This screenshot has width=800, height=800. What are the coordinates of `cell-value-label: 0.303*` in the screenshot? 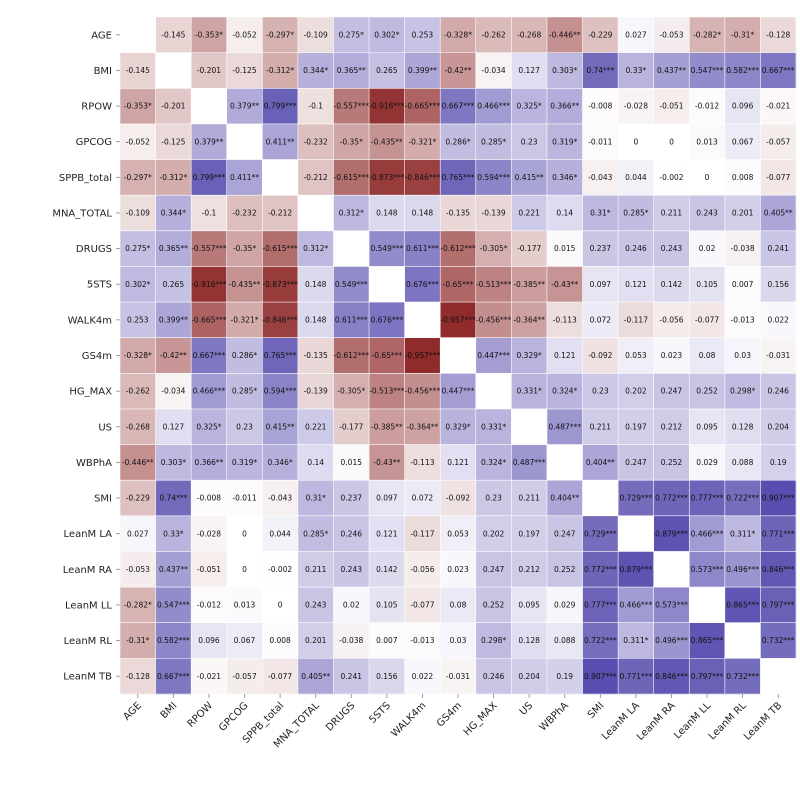 It's located at (173, 462).